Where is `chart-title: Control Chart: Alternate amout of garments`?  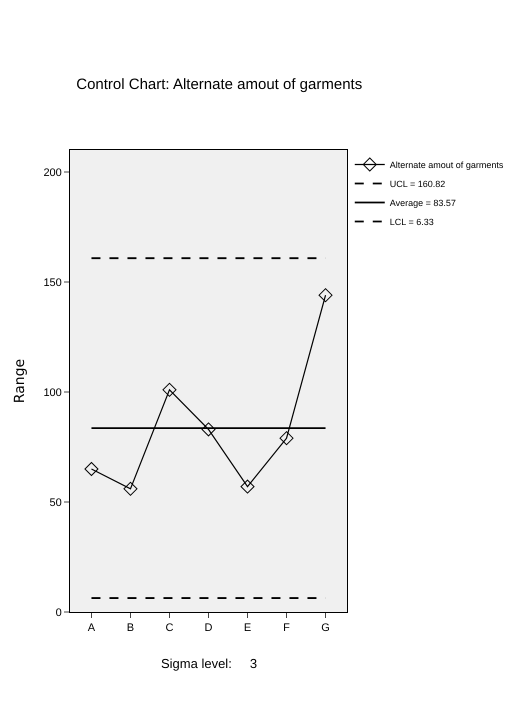 chart-title: Control Chart: Alternate amout of garments is located at coordinates (219, 84).